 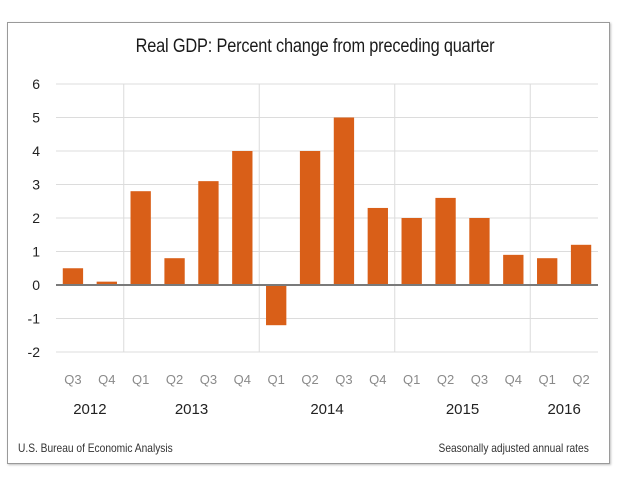 What do you see at coordinates (513, 448) in the screenshot?
I see `rates-note: Seasonally adjusted annual rates` at bounding box center [513, 448].